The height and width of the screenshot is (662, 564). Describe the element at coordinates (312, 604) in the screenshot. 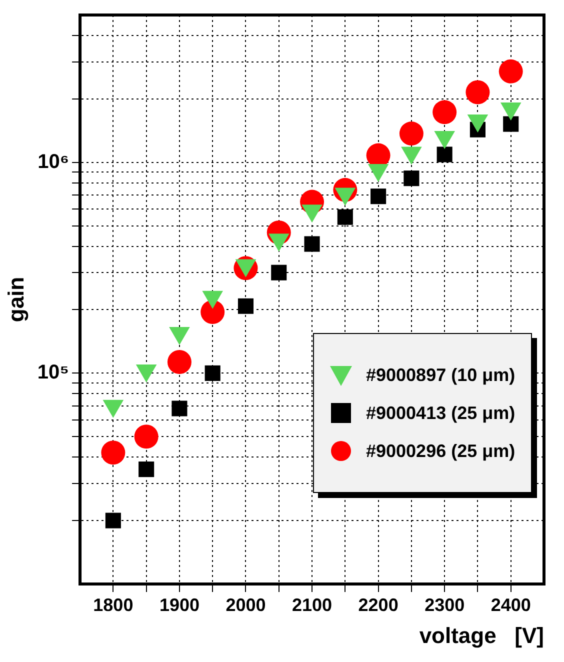

I see `x-tick-label: 2100` at that location.